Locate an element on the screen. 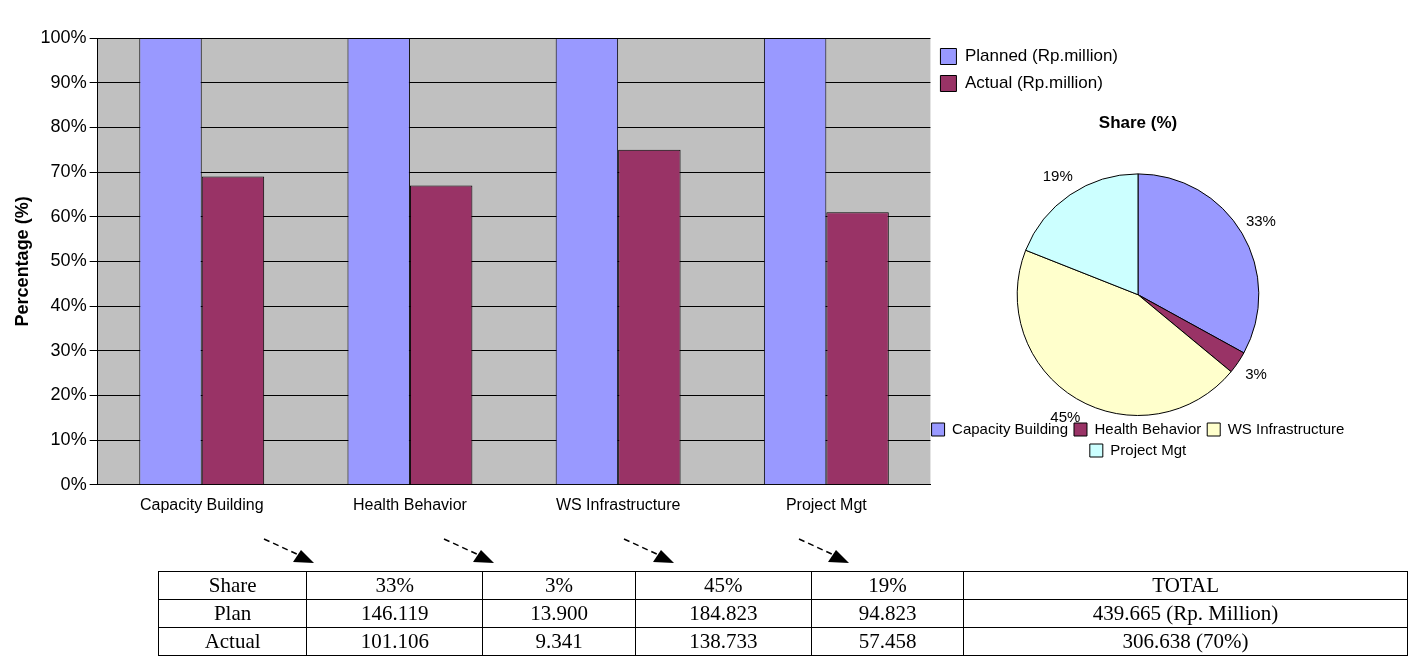  y-tick-label: 50% is located at coordinates (68, 260).